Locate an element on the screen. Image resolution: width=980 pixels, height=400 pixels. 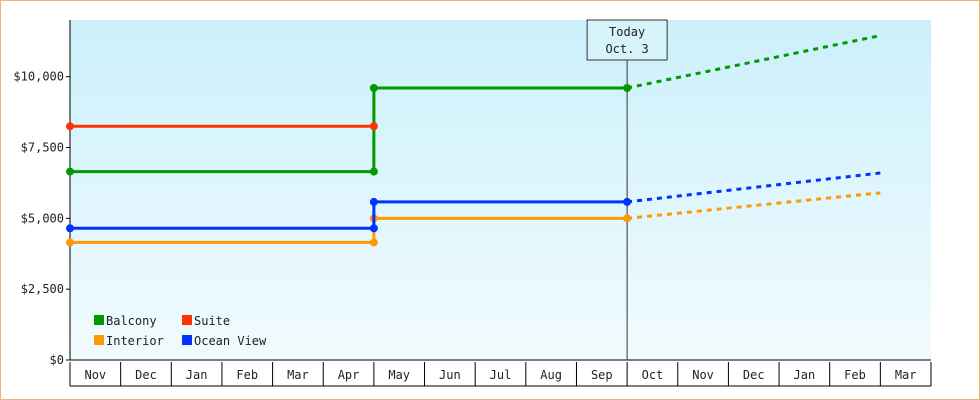
series-forecast-interior is located at coordinates (753, 205).